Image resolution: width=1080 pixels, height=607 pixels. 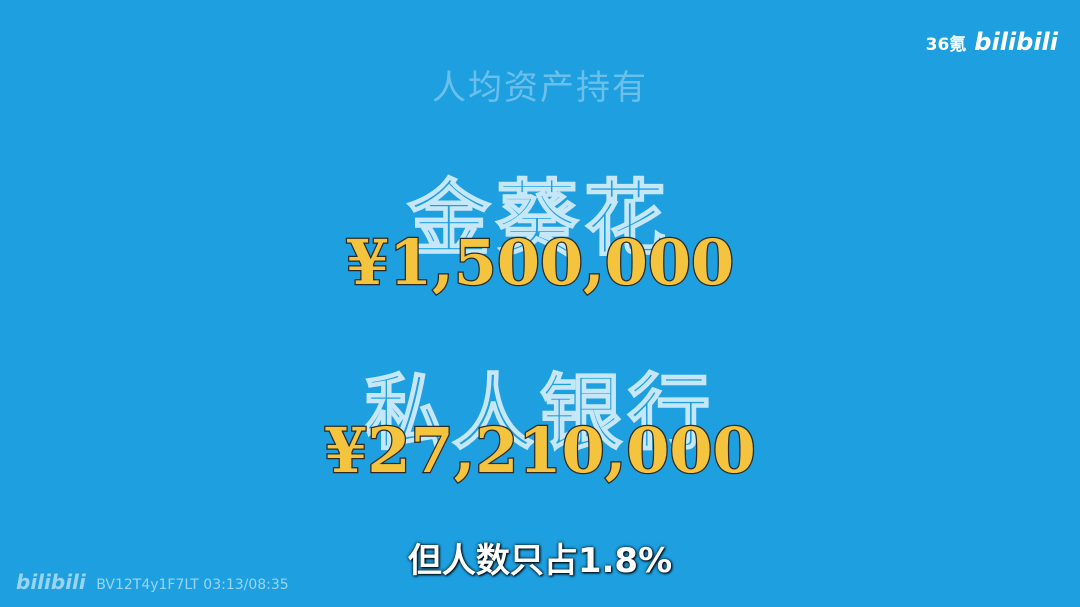 I want to click on amount: ¥27,210,000, so click(x=540, y=451).